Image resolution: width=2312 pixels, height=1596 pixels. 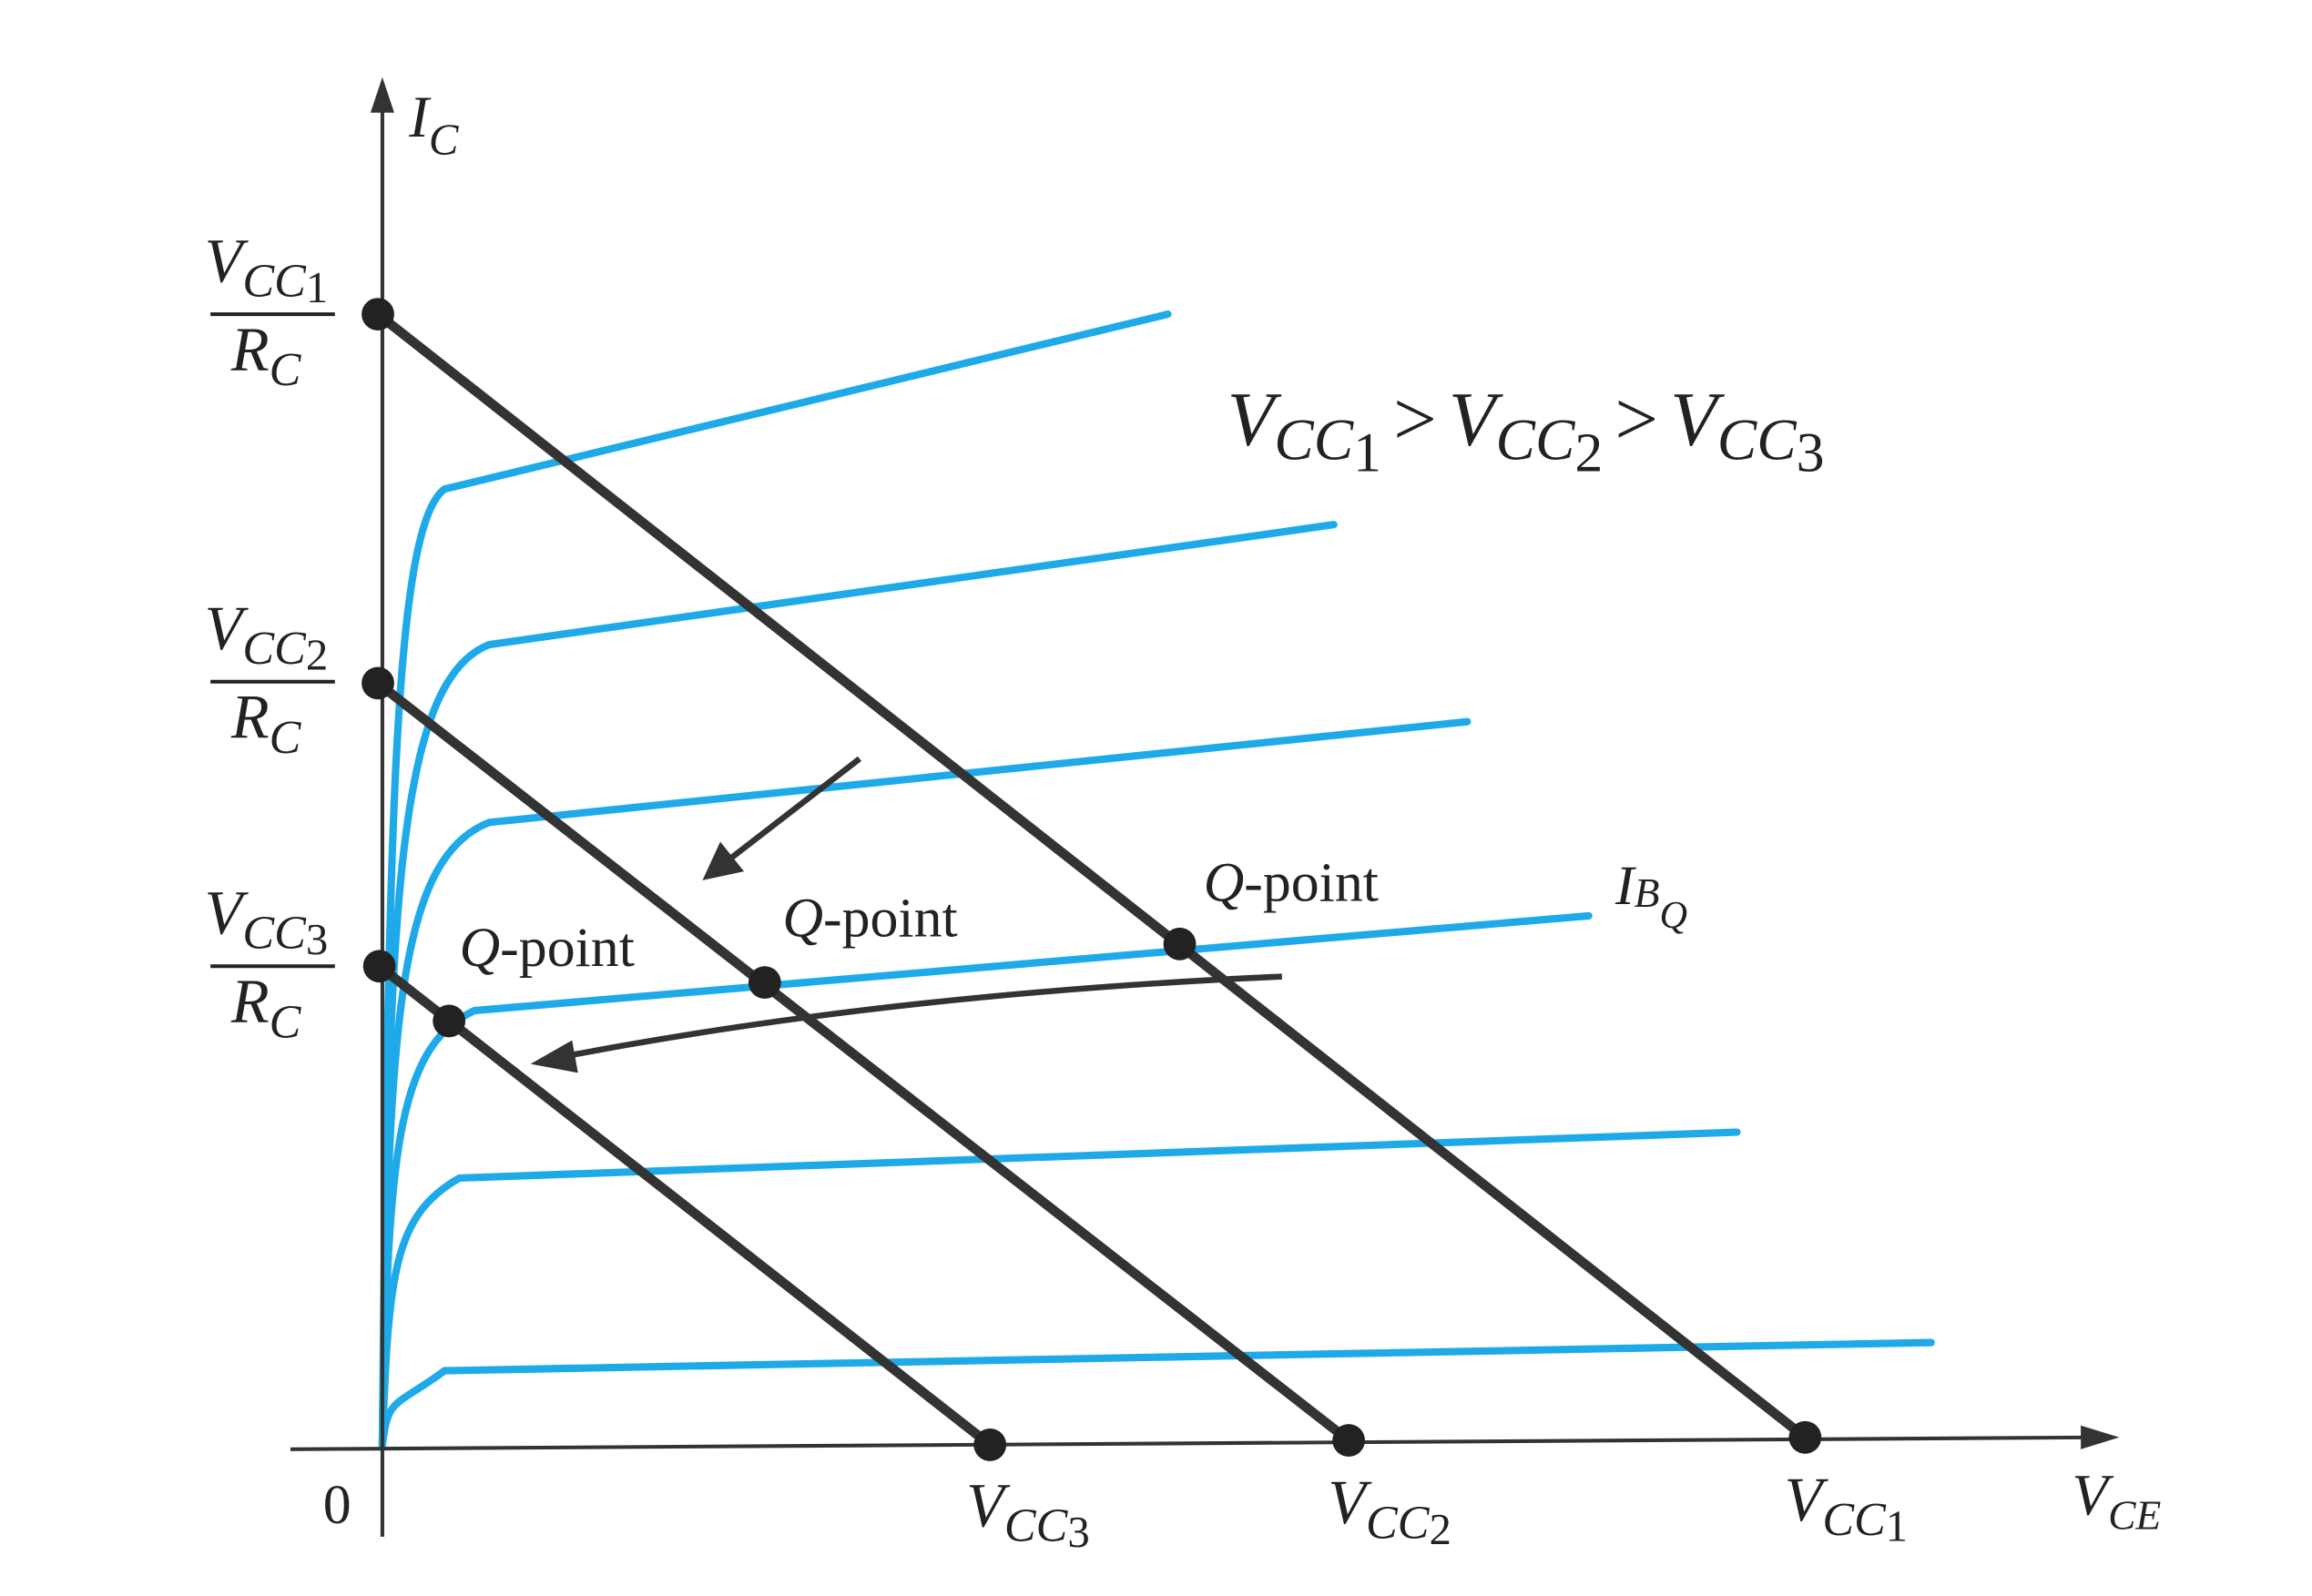 What do you see at coordinates (922, 1016) in the screenshot?
I see `q-shift-arrow` at bounding box center [922, 1016].